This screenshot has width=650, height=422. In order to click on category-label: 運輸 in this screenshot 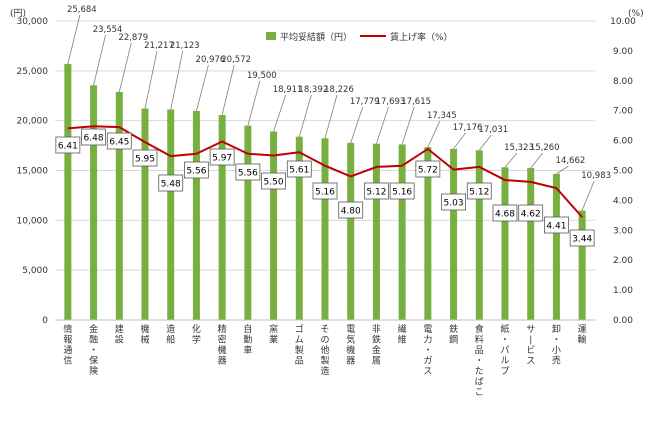, I will do `click(582, 335)`.